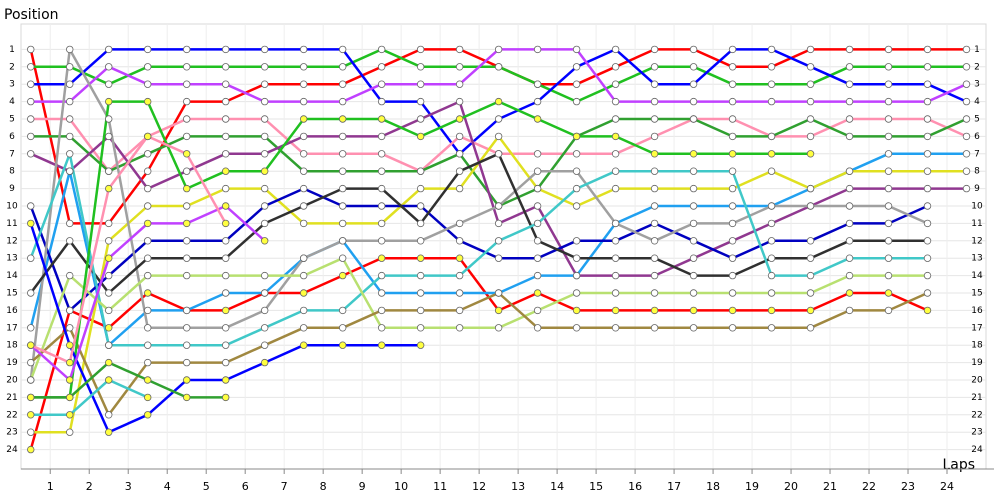 This screenshot has height=500, width=1000. Describe the element at coordinates (12, 276) in the screenshot. I see `y-tick-label: 14` at that location.